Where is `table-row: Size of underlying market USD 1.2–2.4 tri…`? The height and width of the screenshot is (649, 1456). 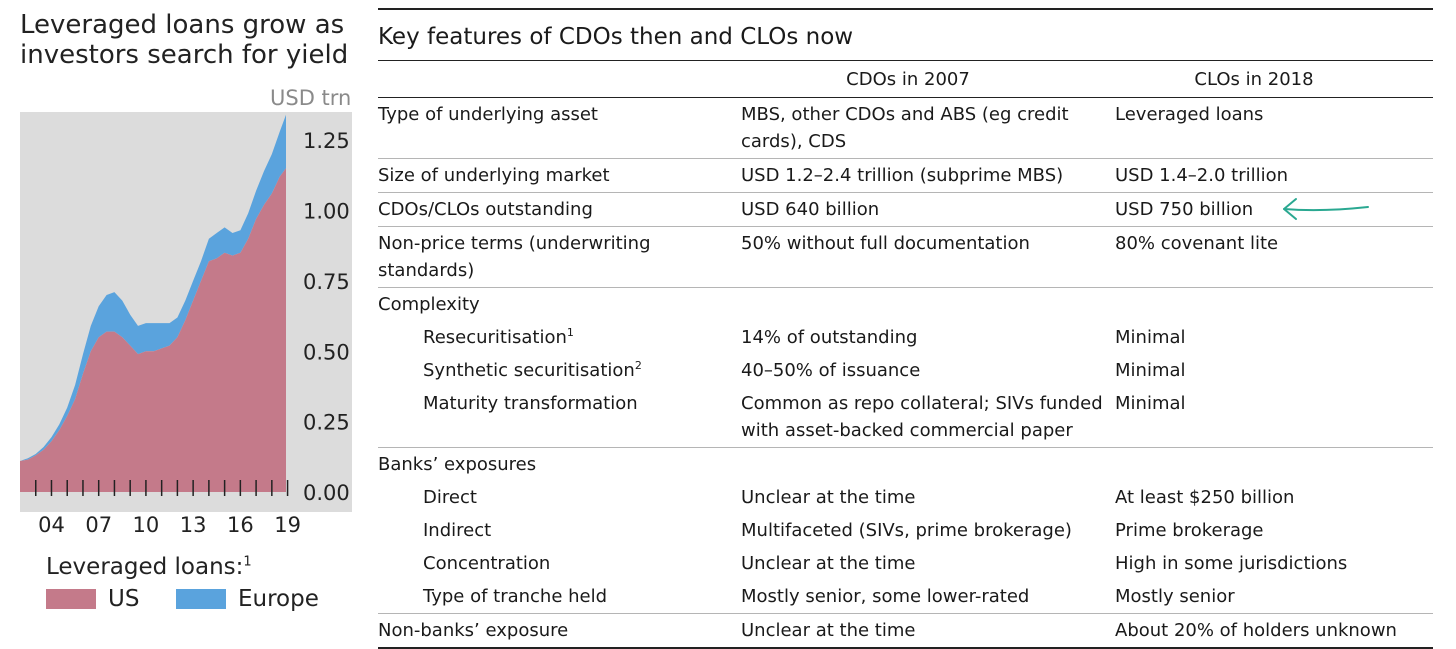 table-row: Size of underlying market USD 1.2–2.4 tri… is located at coordinates (905, 175).